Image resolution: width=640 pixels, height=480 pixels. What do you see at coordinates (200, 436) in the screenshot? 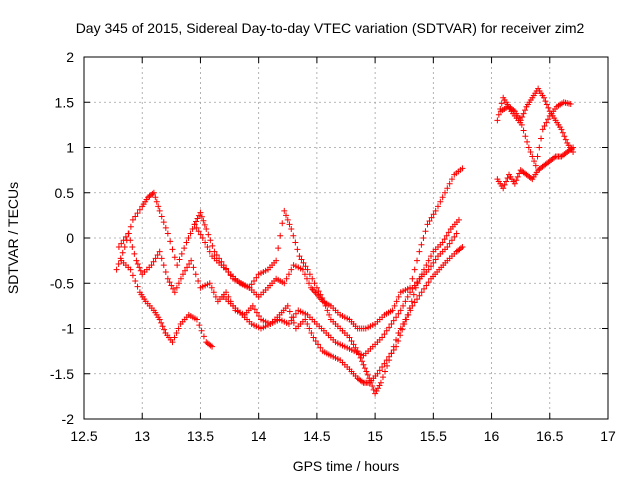
I see `x-tick-label: 13.5` at bounding box center [200, 436].